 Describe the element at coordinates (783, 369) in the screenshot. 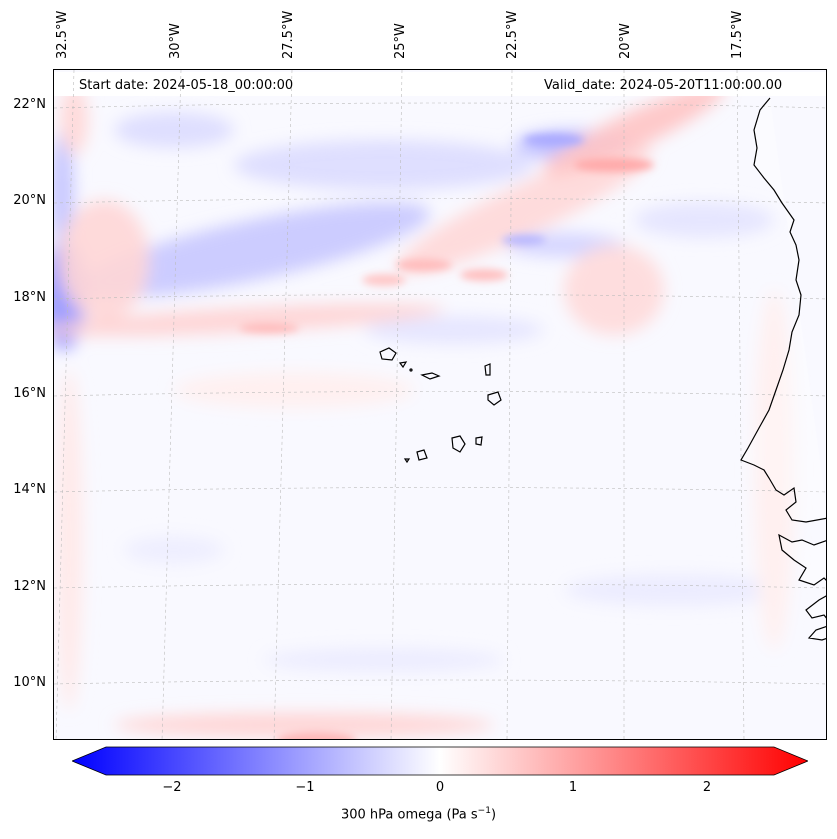

I see `africa-coastline` at that location.